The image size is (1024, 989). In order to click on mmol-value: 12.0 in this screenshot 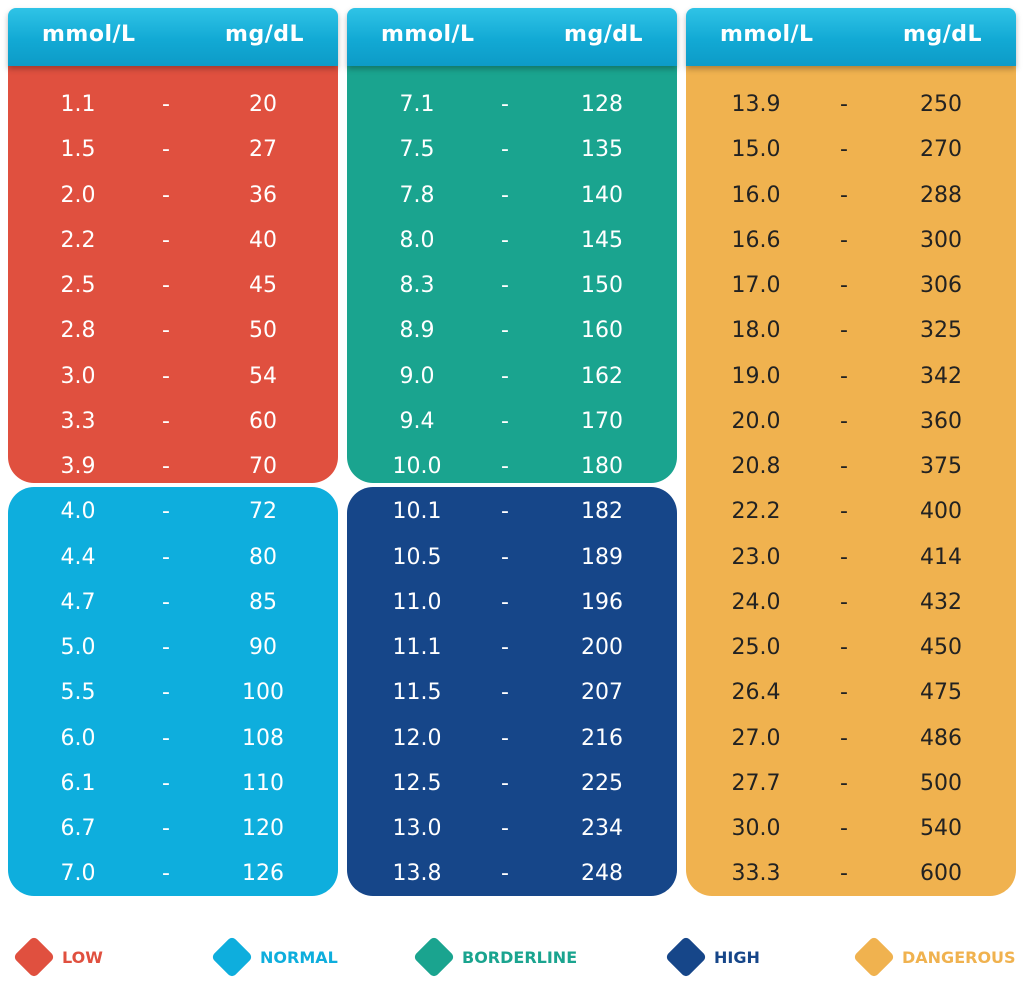, I will do `click(417, 738)`.